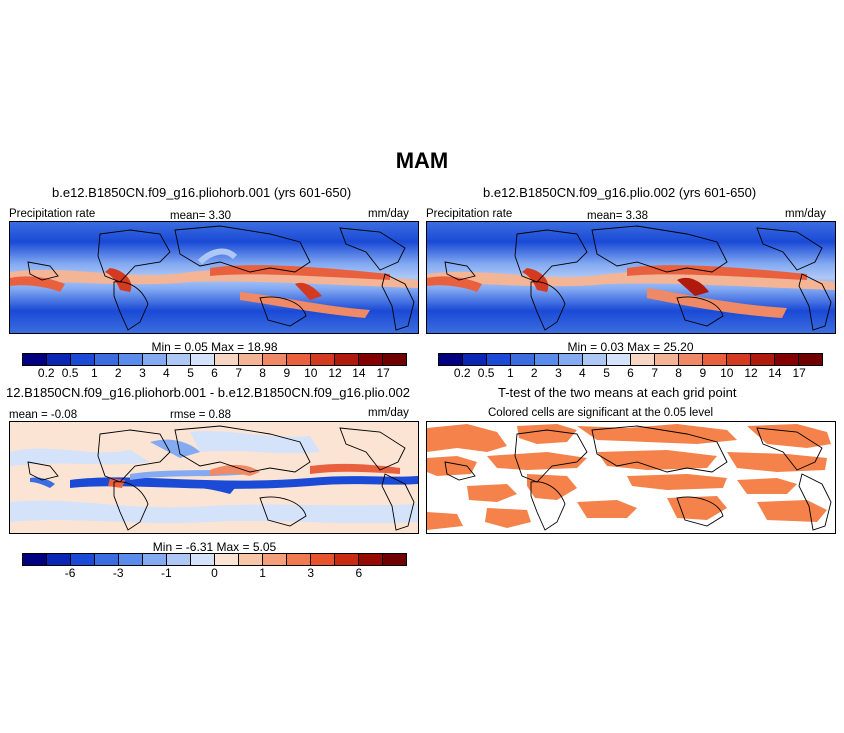  I want to click on colorbar-top-left: 0.2 0.5 1 2 3 4 5 6 7 8 9 10 12 14 17, so click(214, 366).